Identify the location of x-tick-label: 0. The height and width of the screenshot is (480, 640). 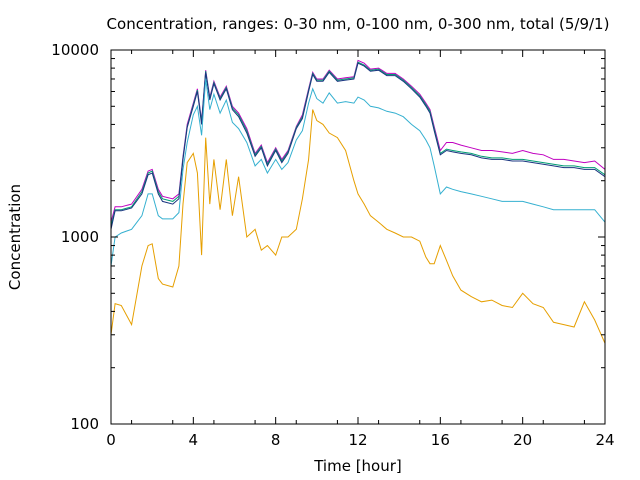
(111, 440).